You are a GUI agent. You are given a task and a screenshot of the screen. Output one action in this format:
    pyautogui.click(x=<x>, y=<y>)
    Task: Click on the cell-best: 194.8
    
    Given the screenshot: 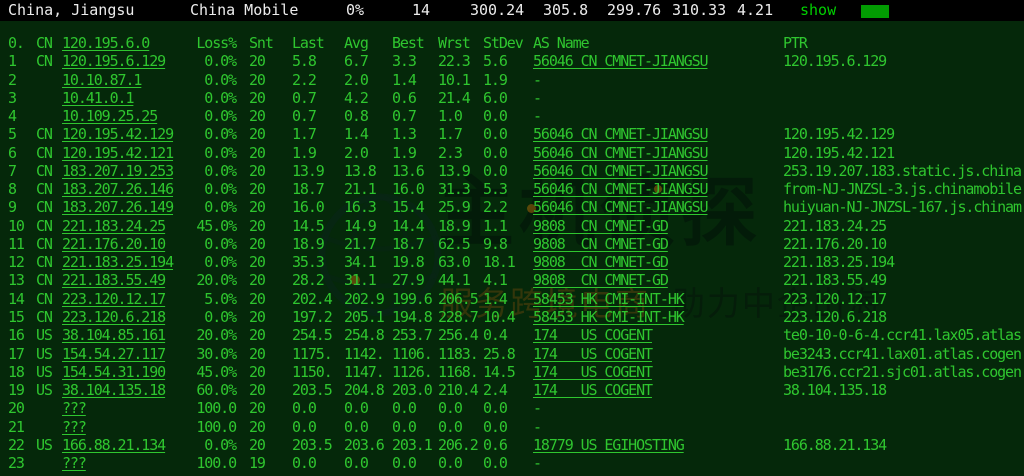 What is the action you would take?
    pyautogui.click(x=412, y=316)
    